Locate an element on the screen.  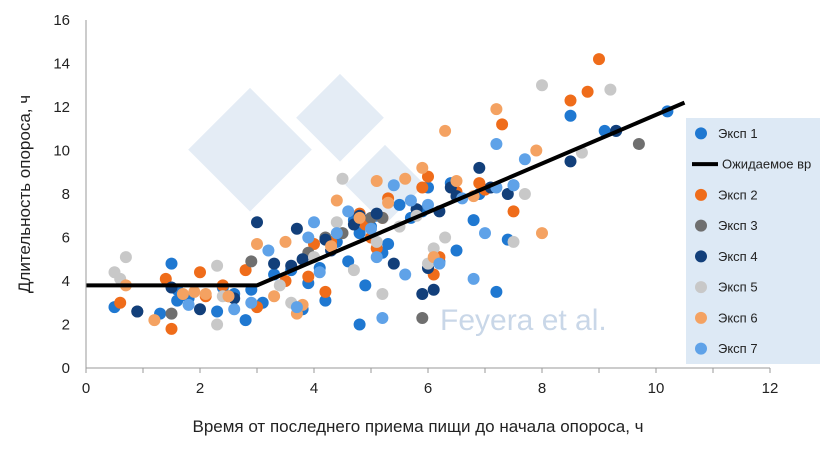
watermark-diamond is located at coordinates (250, 149).